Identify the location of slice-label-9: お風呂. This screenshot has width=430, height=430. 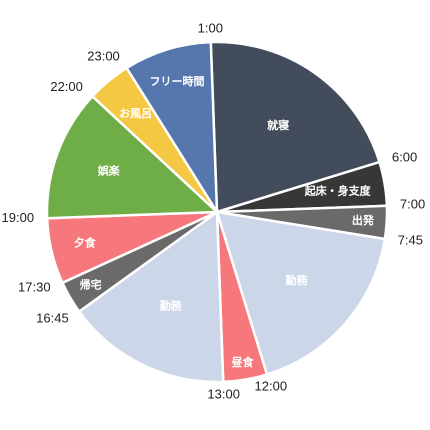
(135, 113).